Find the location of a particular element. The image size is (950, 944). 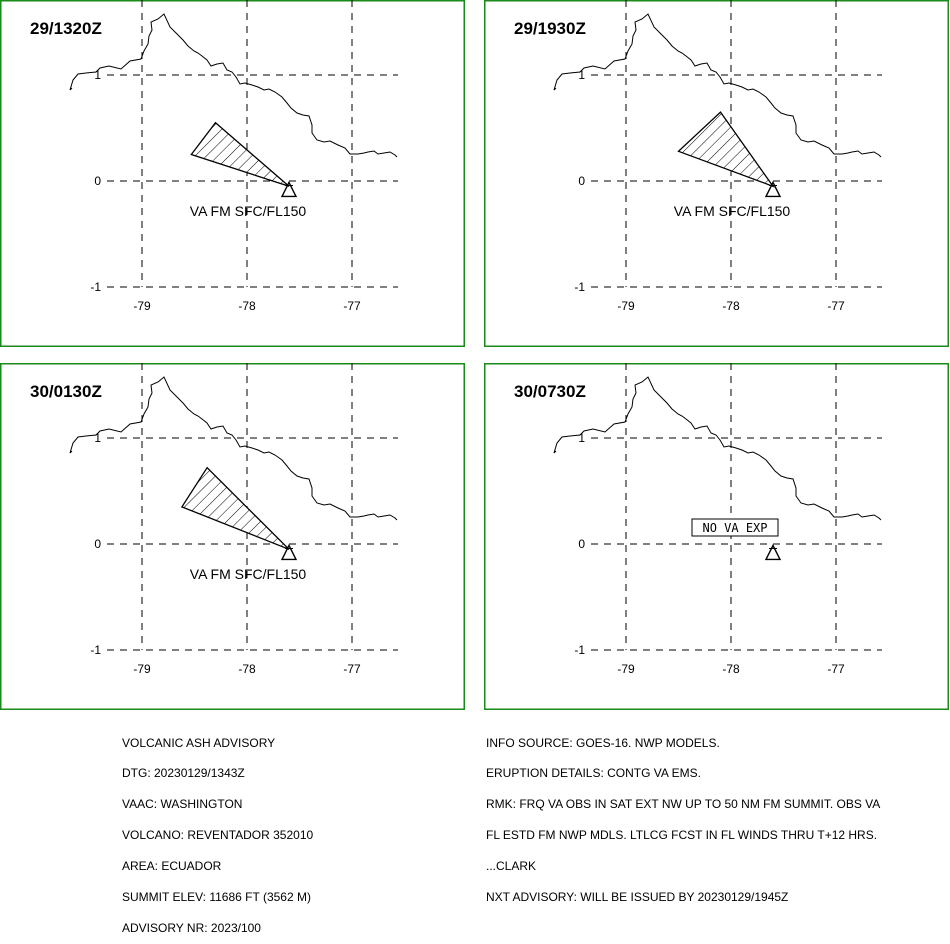

no-va-expected-label: NO VA EXP is located at coordinates (734, 528).